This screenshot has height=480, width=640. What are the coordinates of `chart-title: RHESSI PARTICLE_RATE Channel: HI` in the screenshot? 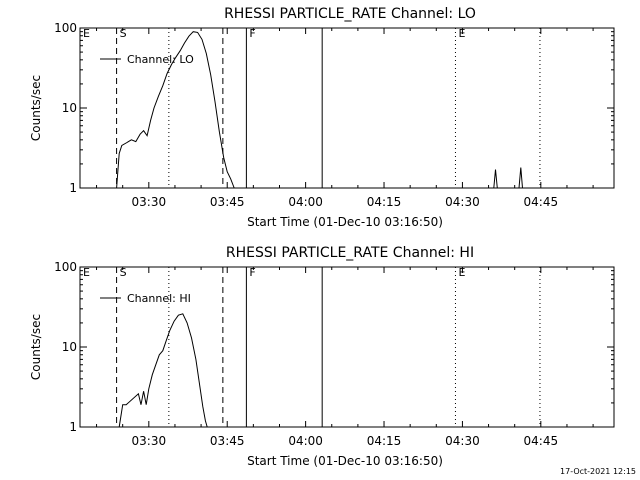 It's located at (350, 253).